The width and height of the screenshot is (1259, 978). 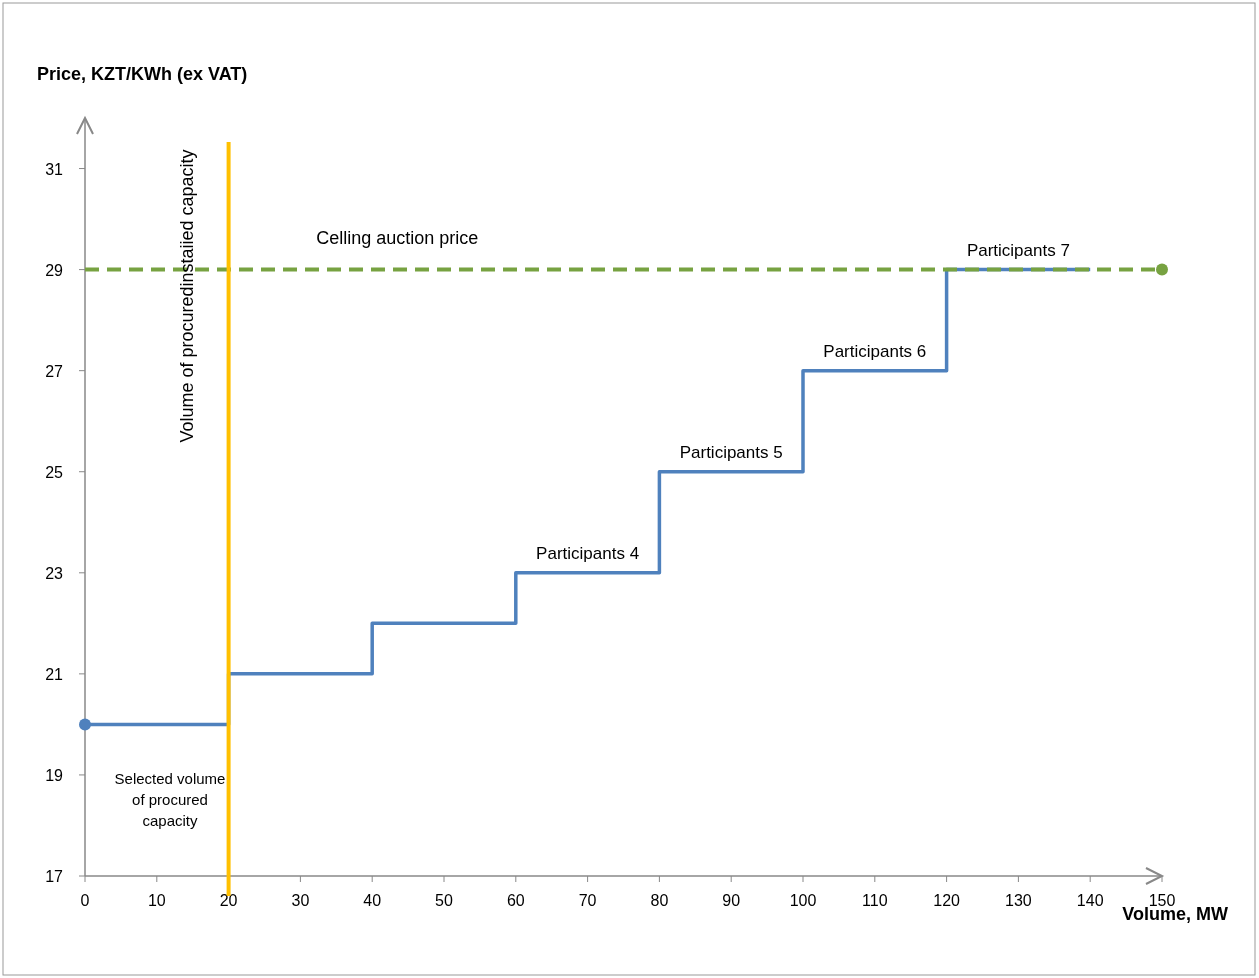 What do you see at coordinates (947, 900) in the screenshot?
I see `x-tick-label: 120` at bounding box center [947, 900].